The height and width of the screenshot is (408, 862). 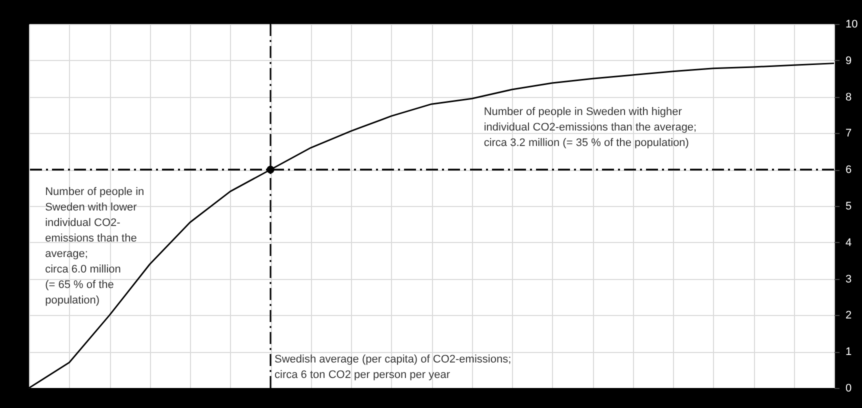 What do you see at coordinates (849, 388) in the screenshot?
I see `y-tick-label: 0` at bounding box center [849, 388].